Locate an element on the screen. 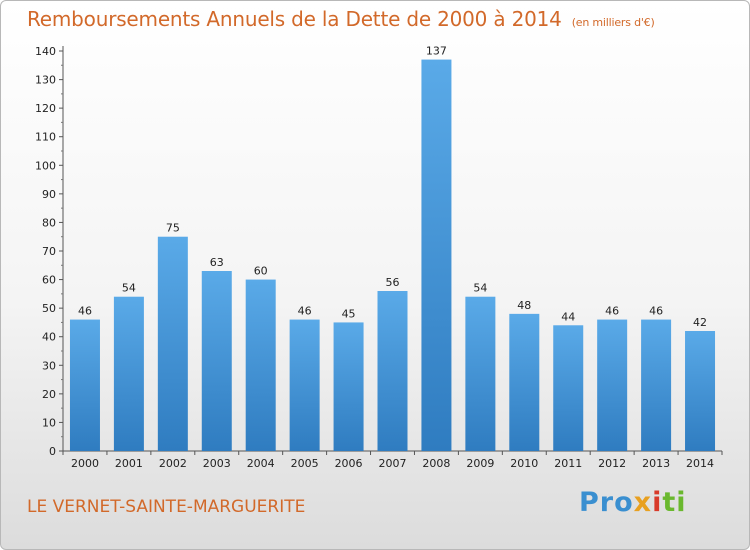 The width and height of the screenshot is (750, 550). y-tick-label: 0 is located at coordinates (52, 451).